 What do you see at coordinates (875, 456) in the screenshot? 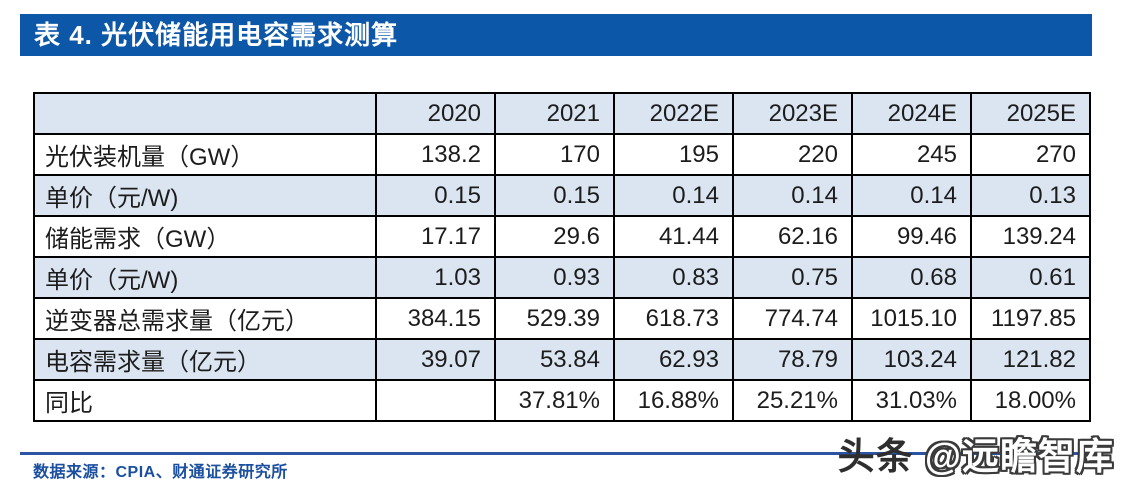
I see `watermark-platform-name: 头条` at bounding box center [875, 456].